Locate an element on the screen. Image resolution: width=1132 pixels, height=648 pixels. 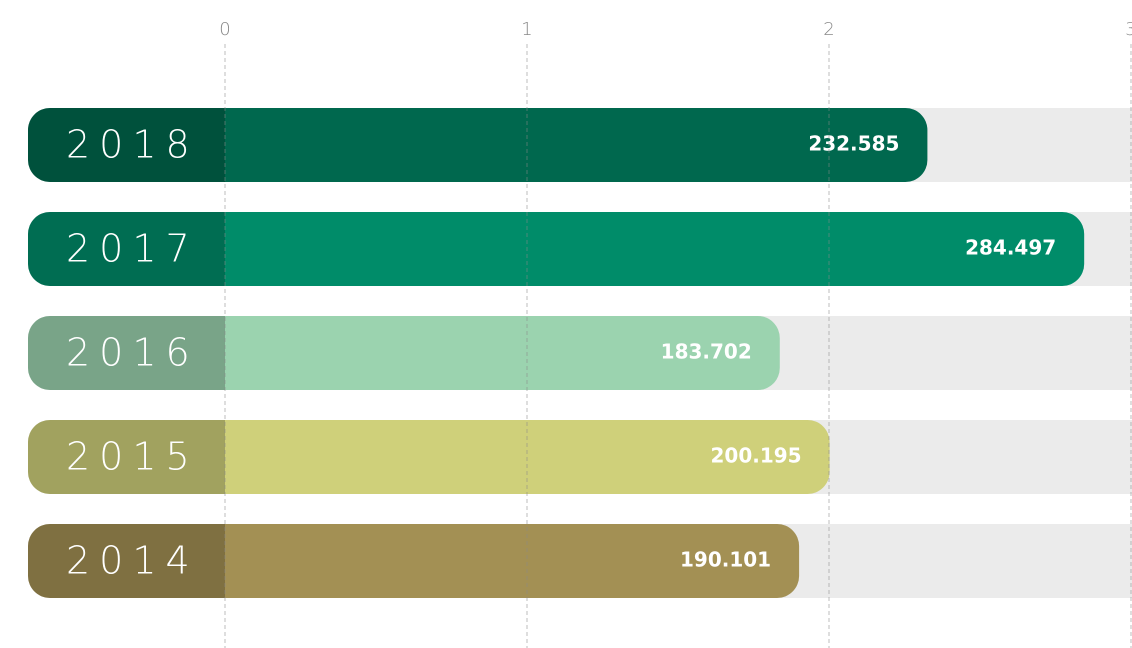
value-label: 200.195 is located at coordinates (755, 456).